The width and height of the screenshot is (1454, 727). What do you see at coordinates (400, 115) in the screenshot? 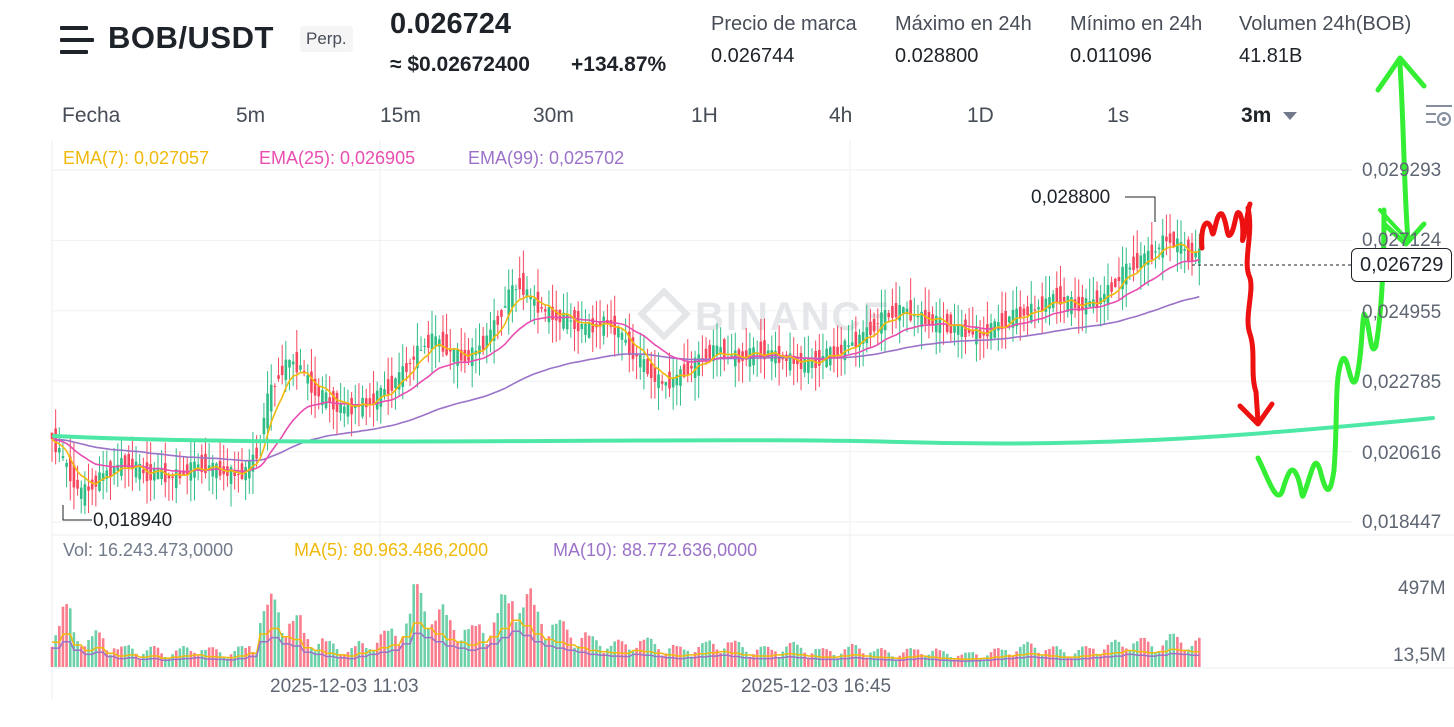
I see `tab-15m: 15m` at bounding box center [400, 115].